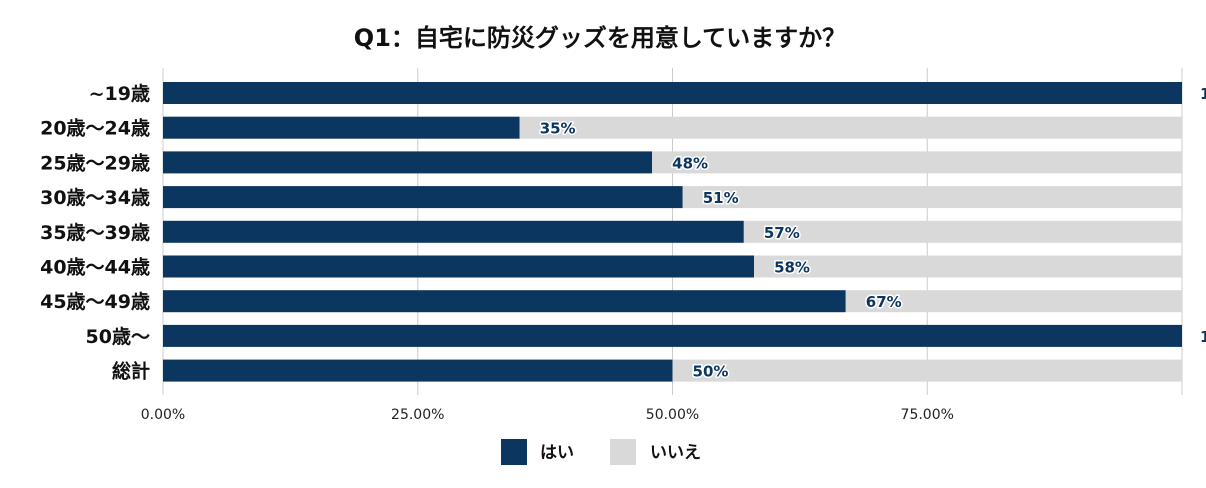 This screenshot has width=1206, height=488. Describe the element at coordinates (95, 268) in the screenshot. I see `category-label: 40歳〜44歳` at that location.